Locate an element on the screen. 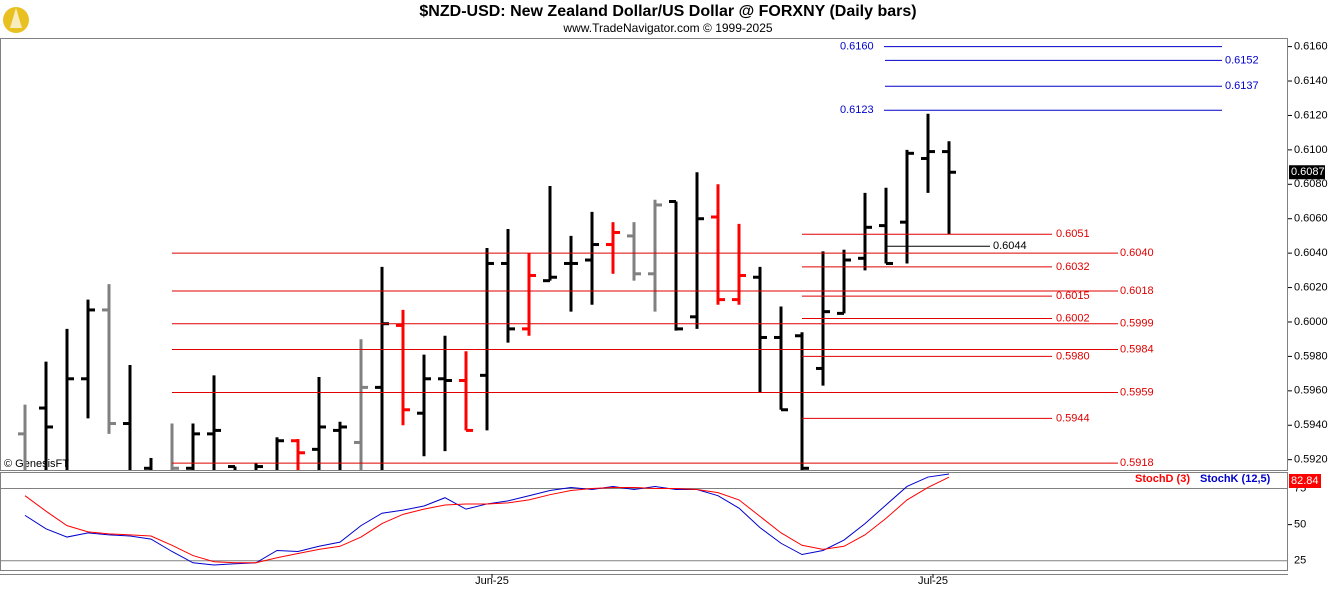 This screenshot has height=591, width=1336. y-tick-label: 0.5920 is located at coordinates (1311, 460).